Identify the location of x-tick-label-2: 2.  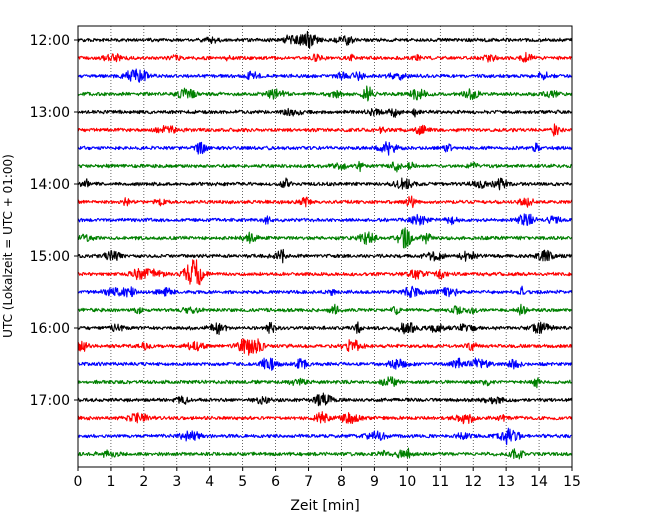
(143, 482).